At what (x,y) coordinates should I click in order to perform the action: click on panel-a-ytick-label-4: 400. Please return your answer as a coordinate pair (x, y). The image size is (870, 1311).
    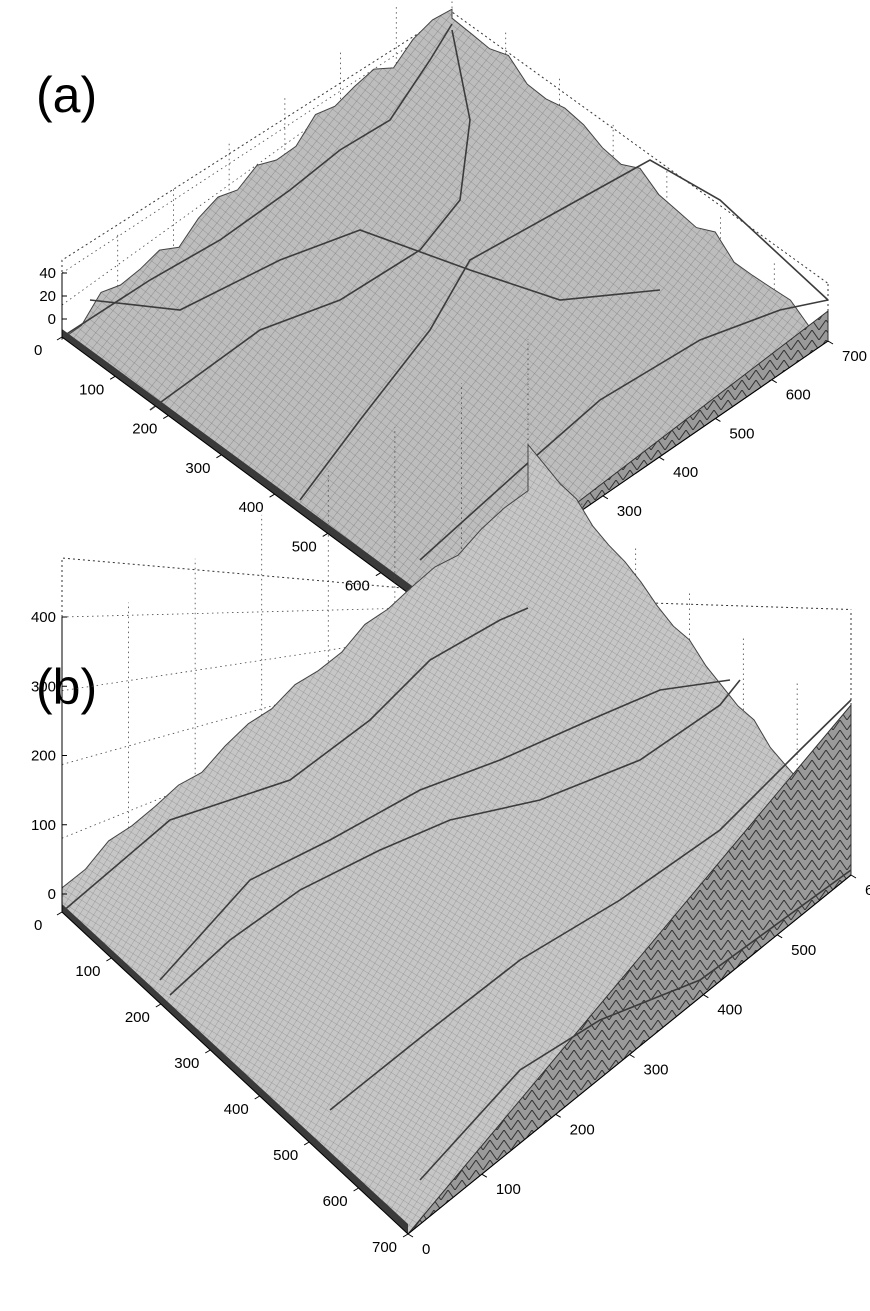
    Looking at the image, I should click on (685, 472).